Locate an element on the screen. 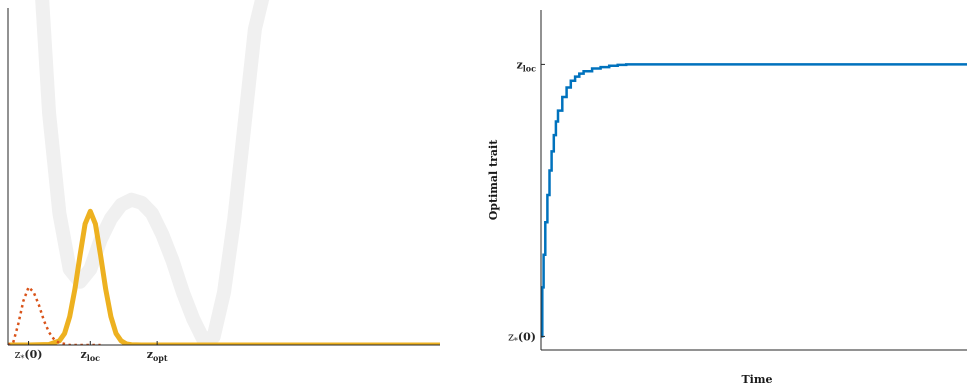 The height and width of the screenshot is (389, 967). left-x-tick-label-2: zloc is located at coordinates (91, 355).